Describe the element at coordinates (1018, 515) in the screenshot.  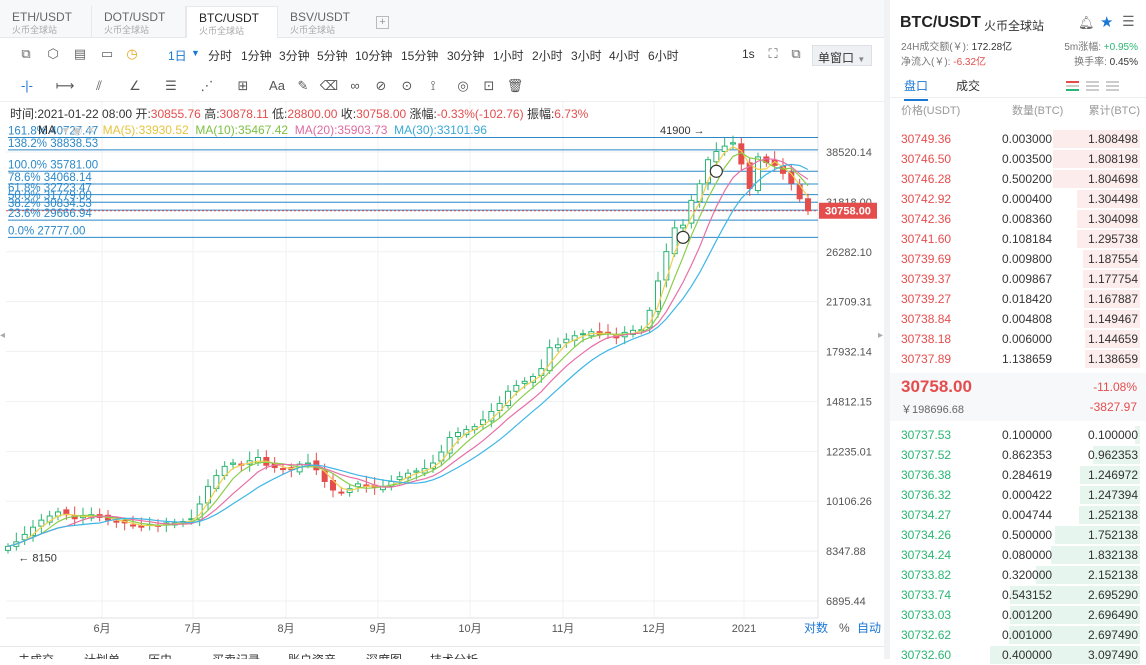
I see `bid-row: 30734.27 0.004744 1.252138` at that location.